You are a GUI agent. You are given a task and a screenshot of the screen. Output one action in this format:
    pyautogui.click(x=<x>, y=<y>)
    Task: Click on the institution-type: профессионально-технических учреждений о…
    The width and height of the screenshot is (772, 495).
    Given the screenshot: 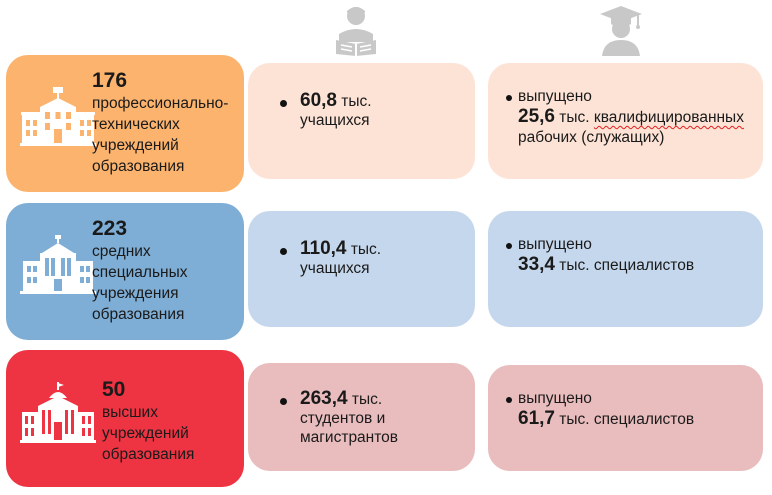 What is the action you would take?
    pyautogui.click(x=160, y=135)
    